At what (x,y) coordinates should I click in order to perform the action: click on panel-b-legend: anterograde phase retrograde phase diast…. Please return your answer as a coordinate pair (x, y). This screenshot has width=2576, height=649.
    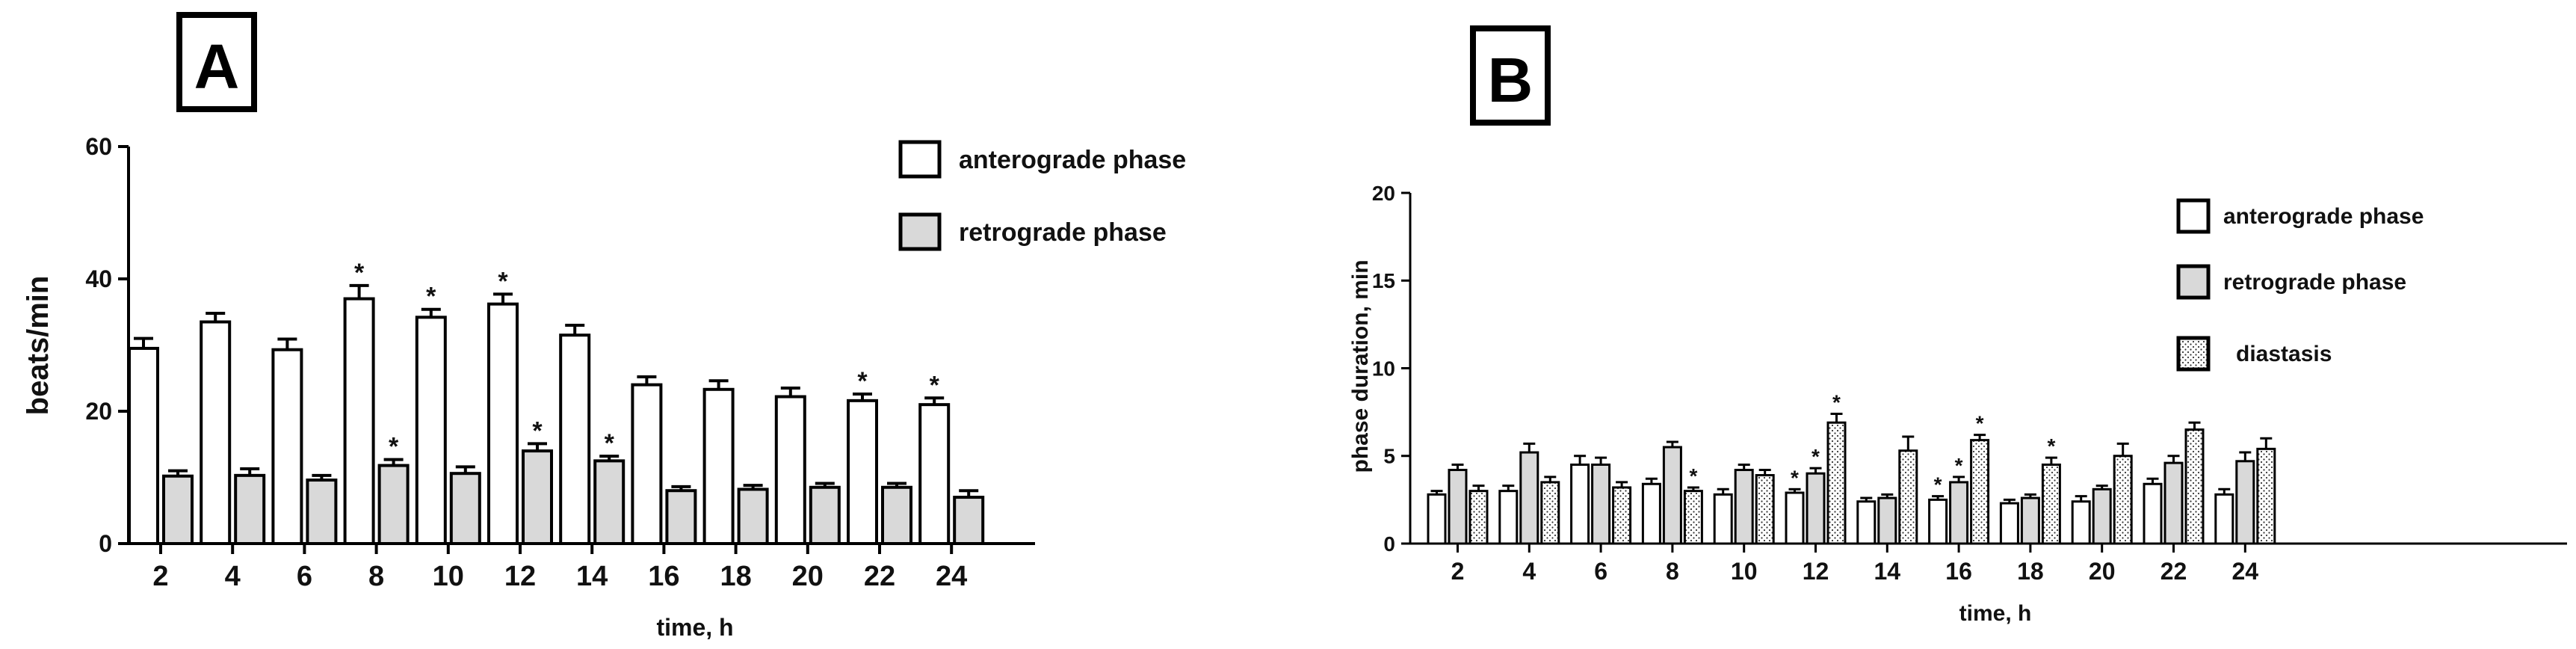
    Looking at the image, I should click on (2300, 285).